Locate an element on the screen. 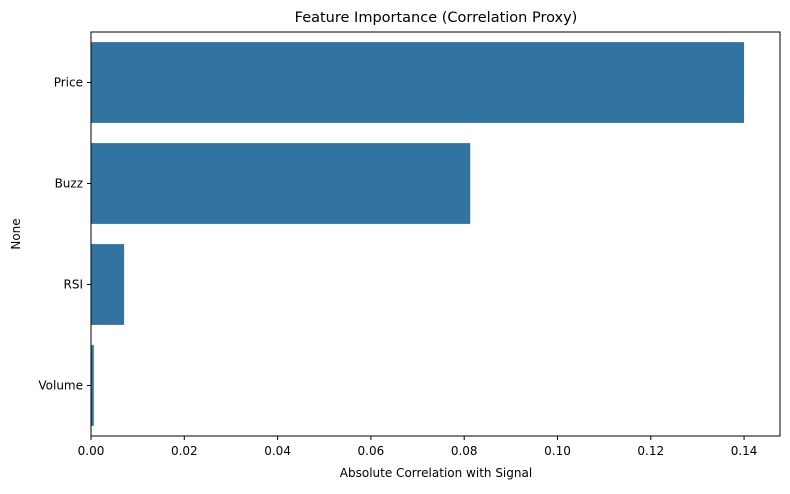  x-tick-label: 0.08 is located at coordinates (464, 451).